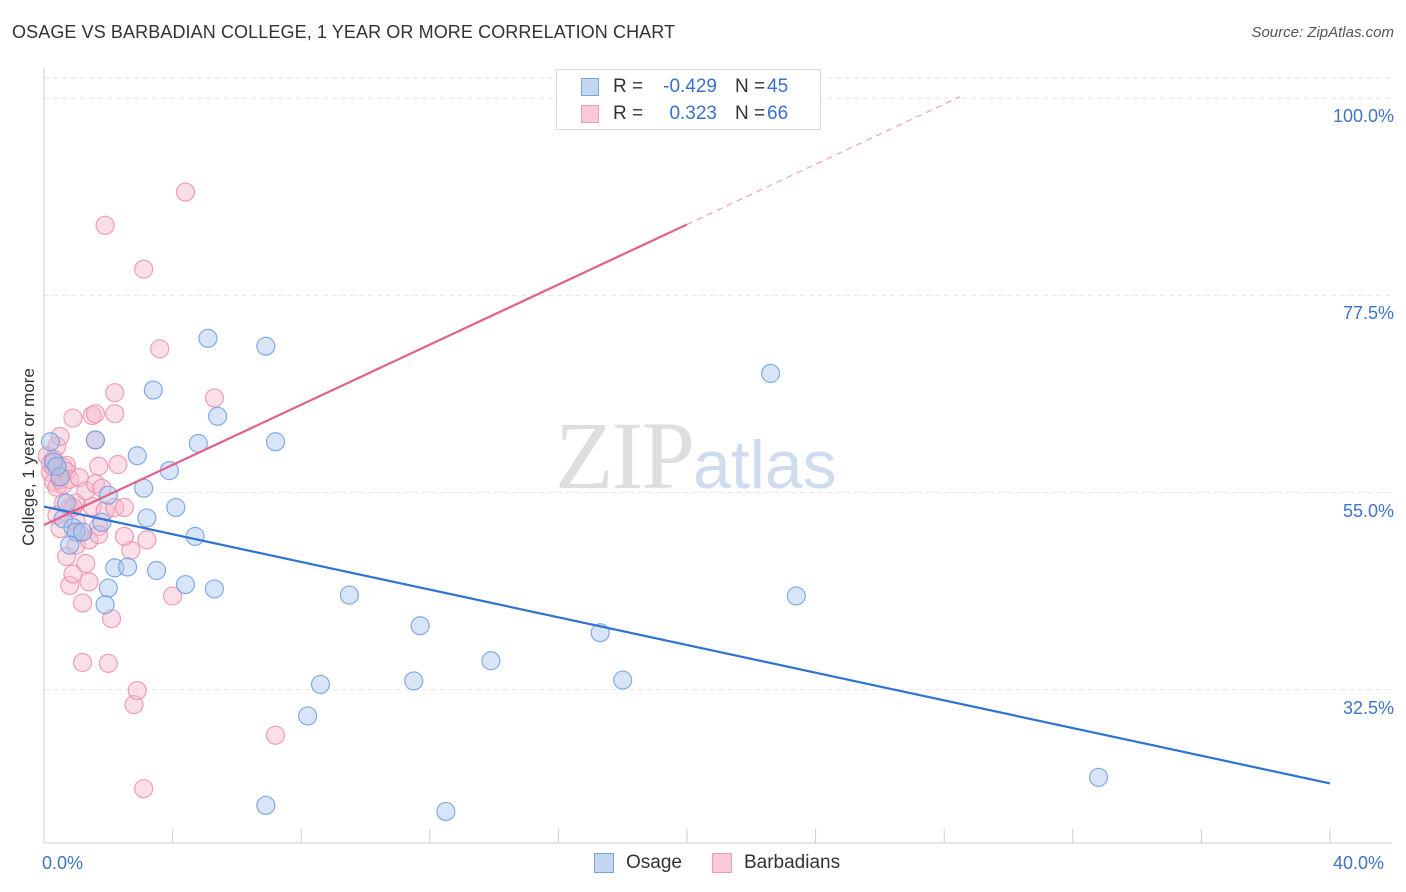  I want to click on y-tick-label: 100.0%, so click(1363, 116).